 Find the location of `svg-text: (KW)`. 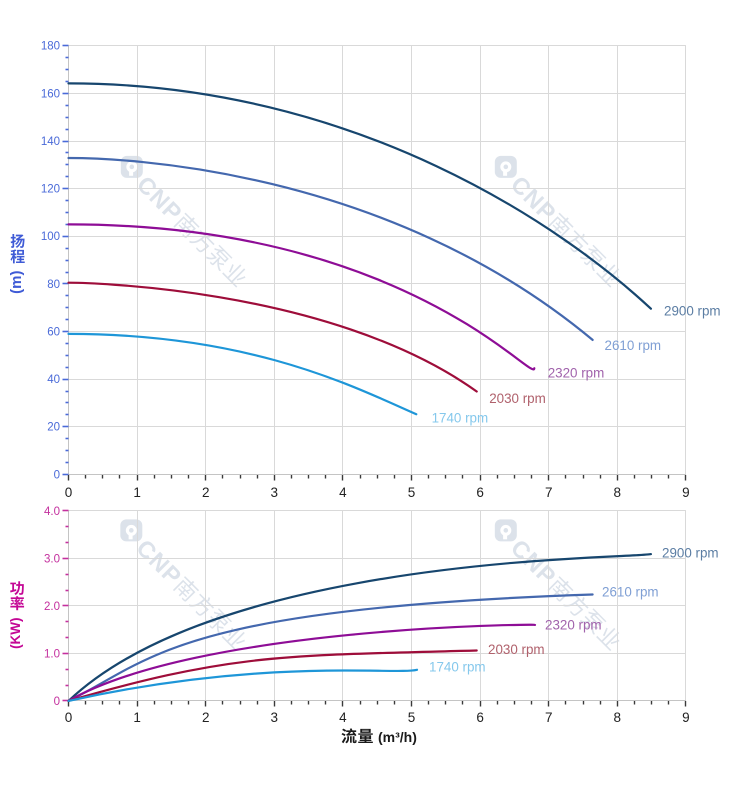

svg-text: (KW) is located at coordinates (15, 632).